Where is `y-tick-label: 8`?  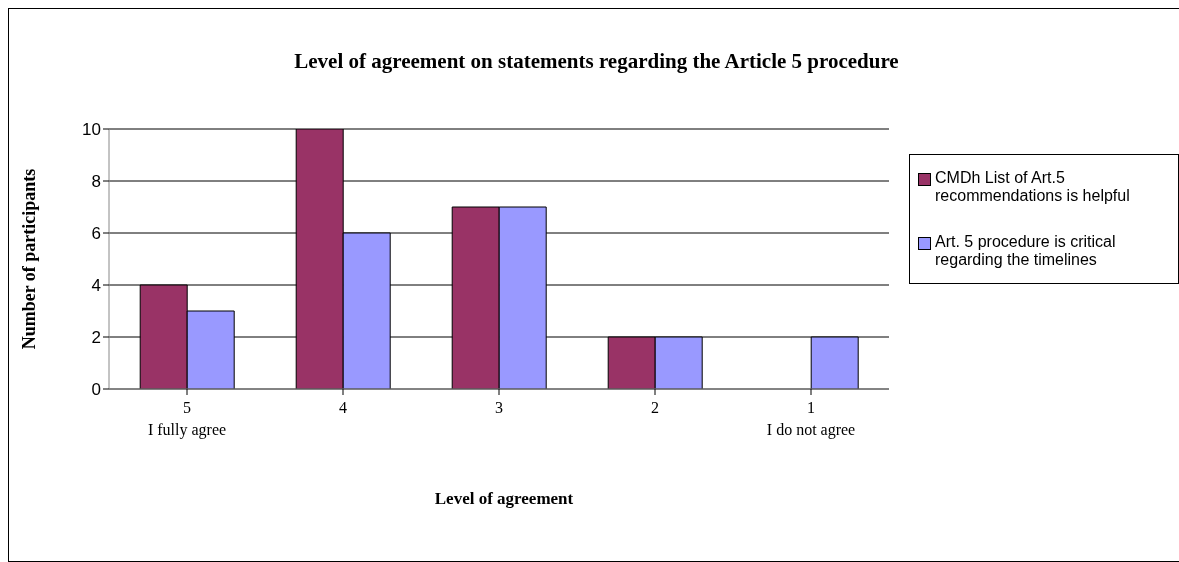 y-tick-label: 8 is located at coordinates (96, 182).